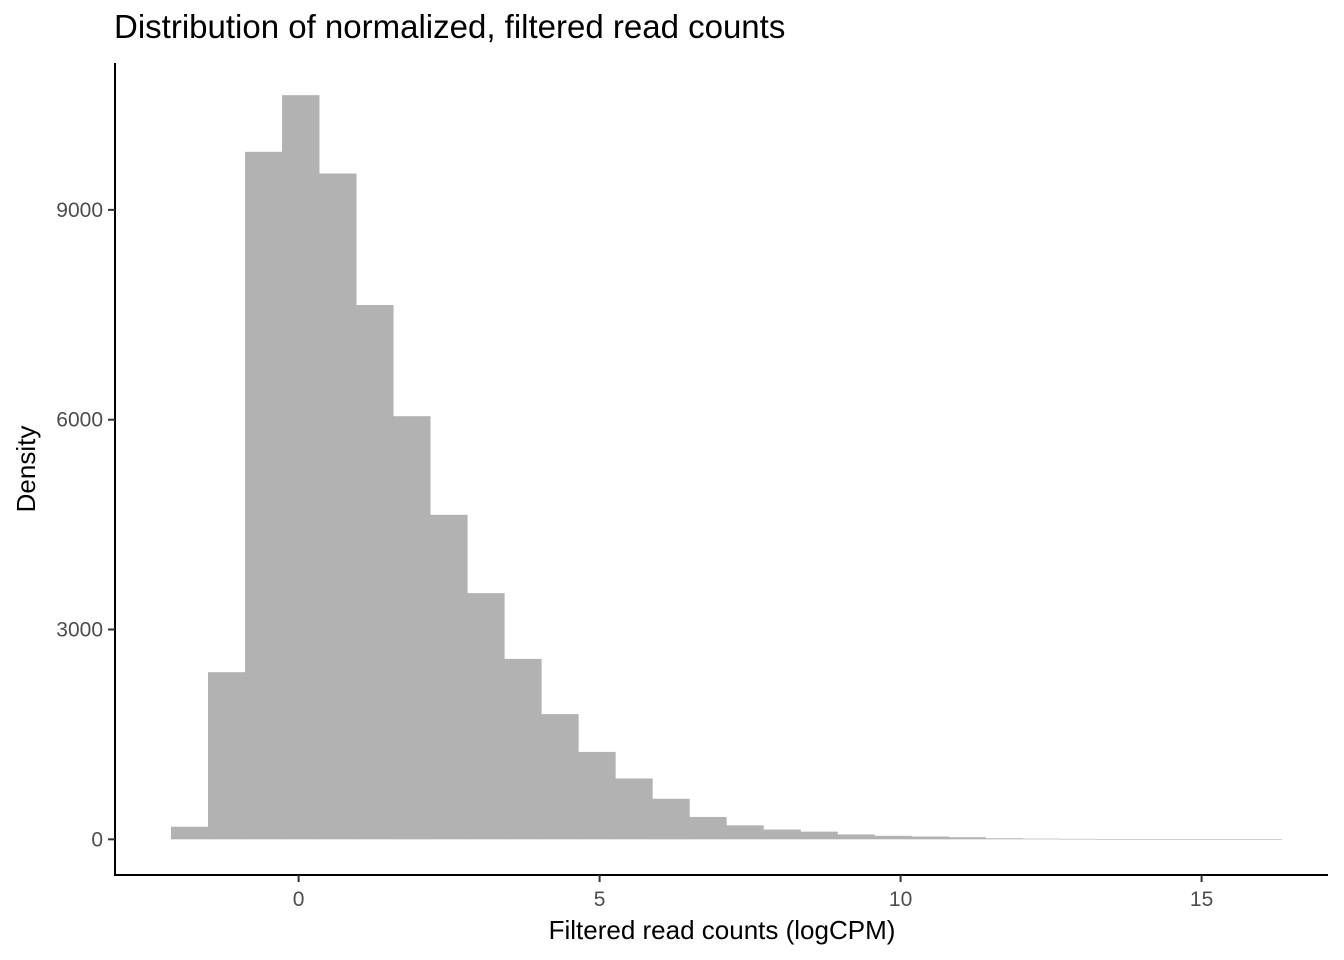 Image resolution: width=1344 pixels, height=960 pixels. I want to click on x-tick-label: 5, so click(600, 899).